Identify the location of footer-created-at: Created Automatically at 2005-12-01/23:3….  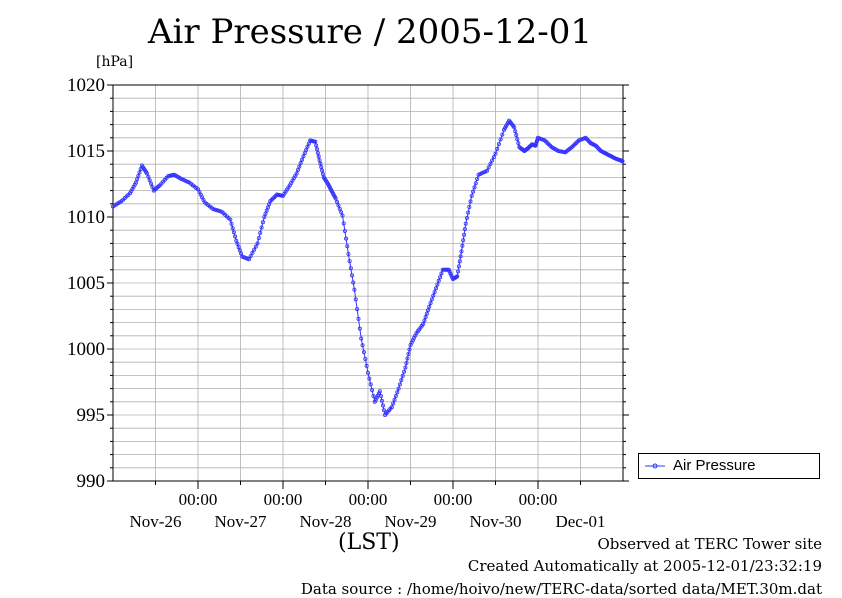
(644, 566).